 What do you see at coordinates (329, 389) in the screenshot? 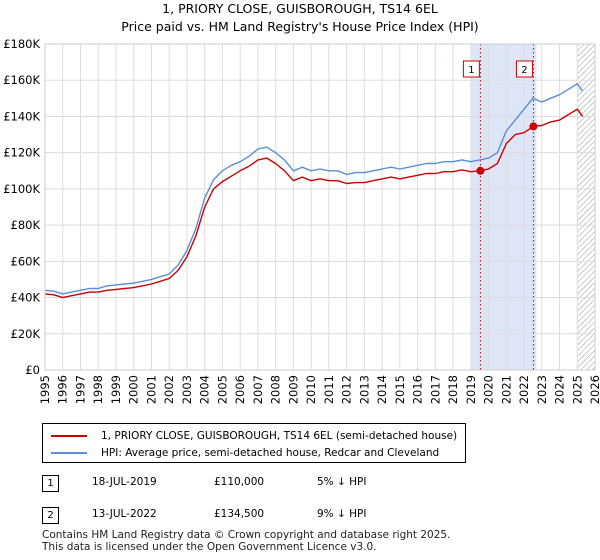
I see `x-tick-label: 2011` at bounding box center [329, 389].